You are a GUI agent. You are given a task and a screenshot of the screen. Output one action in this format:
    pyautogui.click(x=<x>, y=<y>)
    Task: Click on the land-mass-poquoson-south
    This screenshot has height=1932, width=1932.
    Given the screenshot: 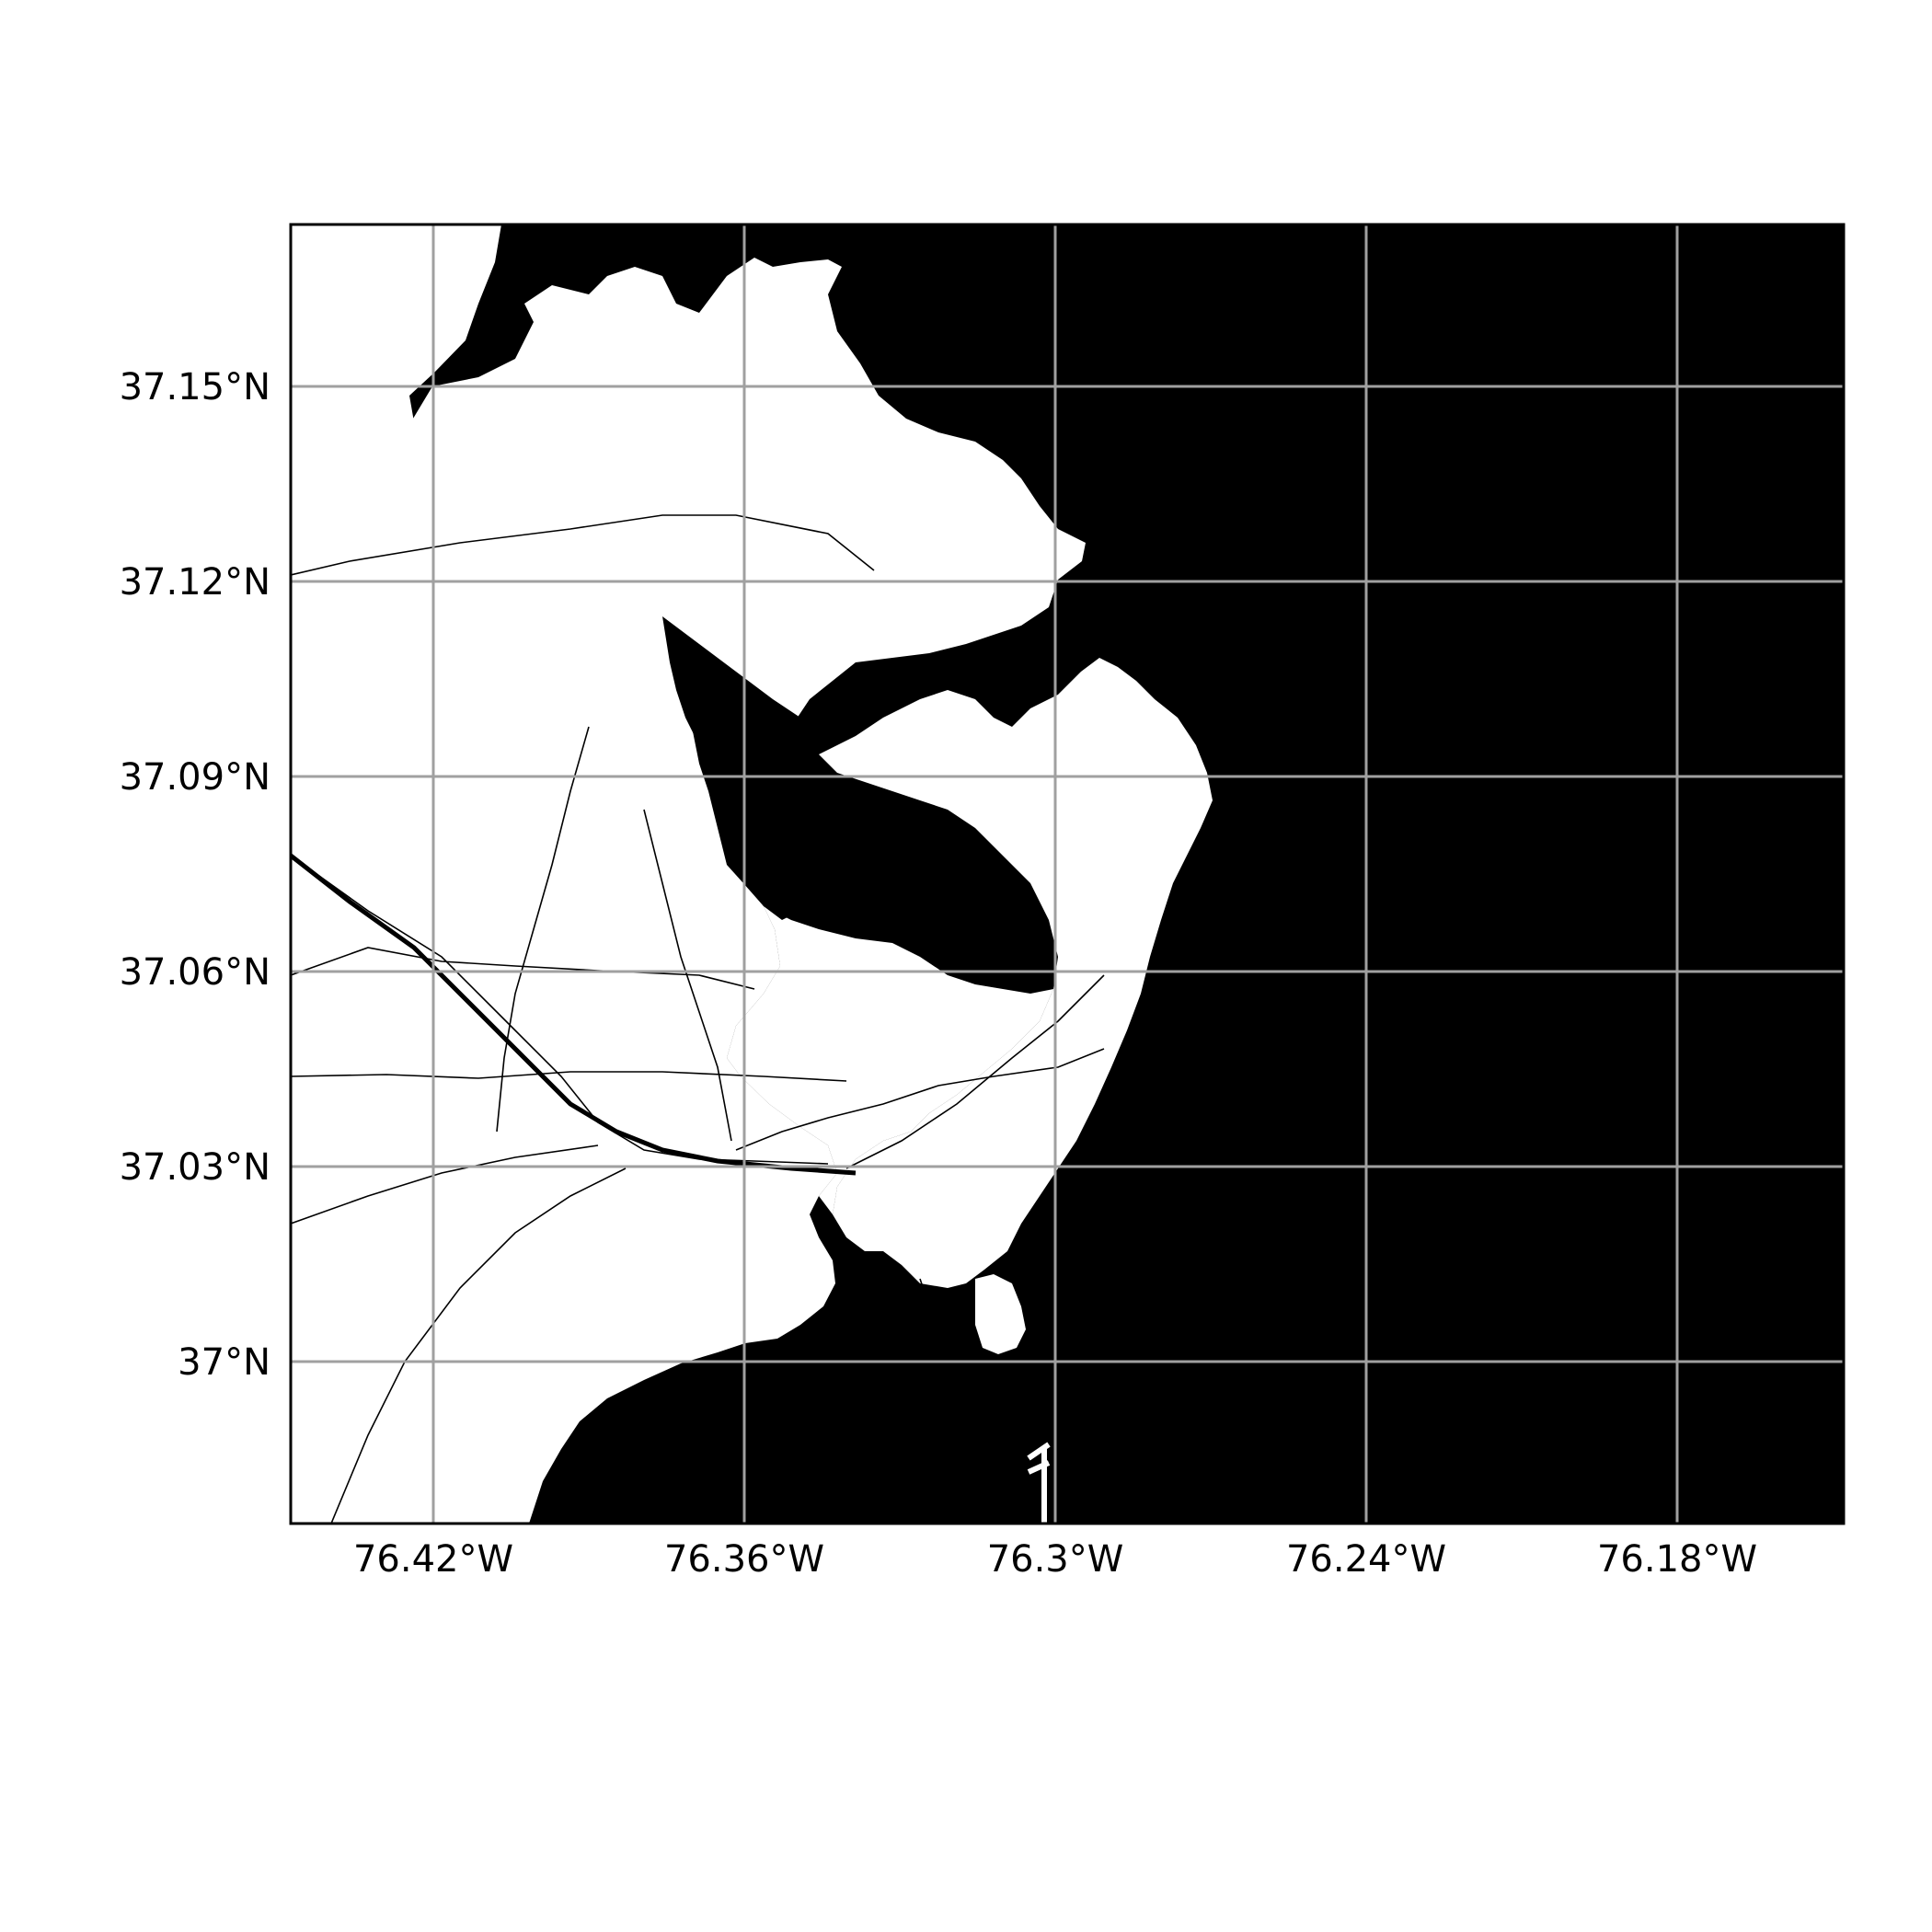 What is the action you would take?
    pyautogui.click(x=890, y=1048)
    